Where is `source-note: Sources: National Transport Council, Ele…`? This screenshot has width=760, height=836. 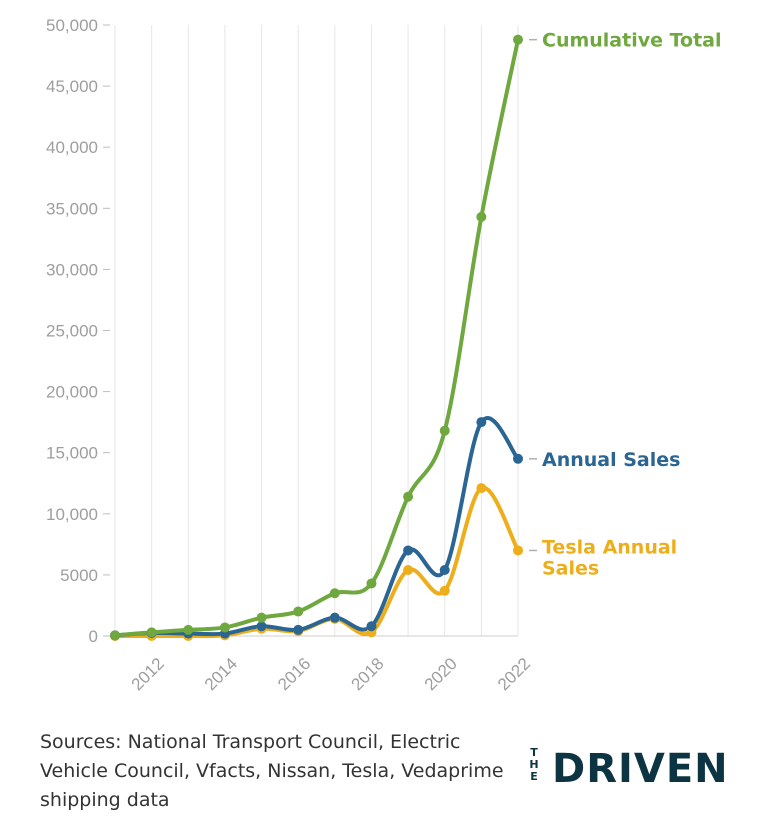
source-note: Sources: National Transport Council, Ele… is located at coordinates (272, 771).